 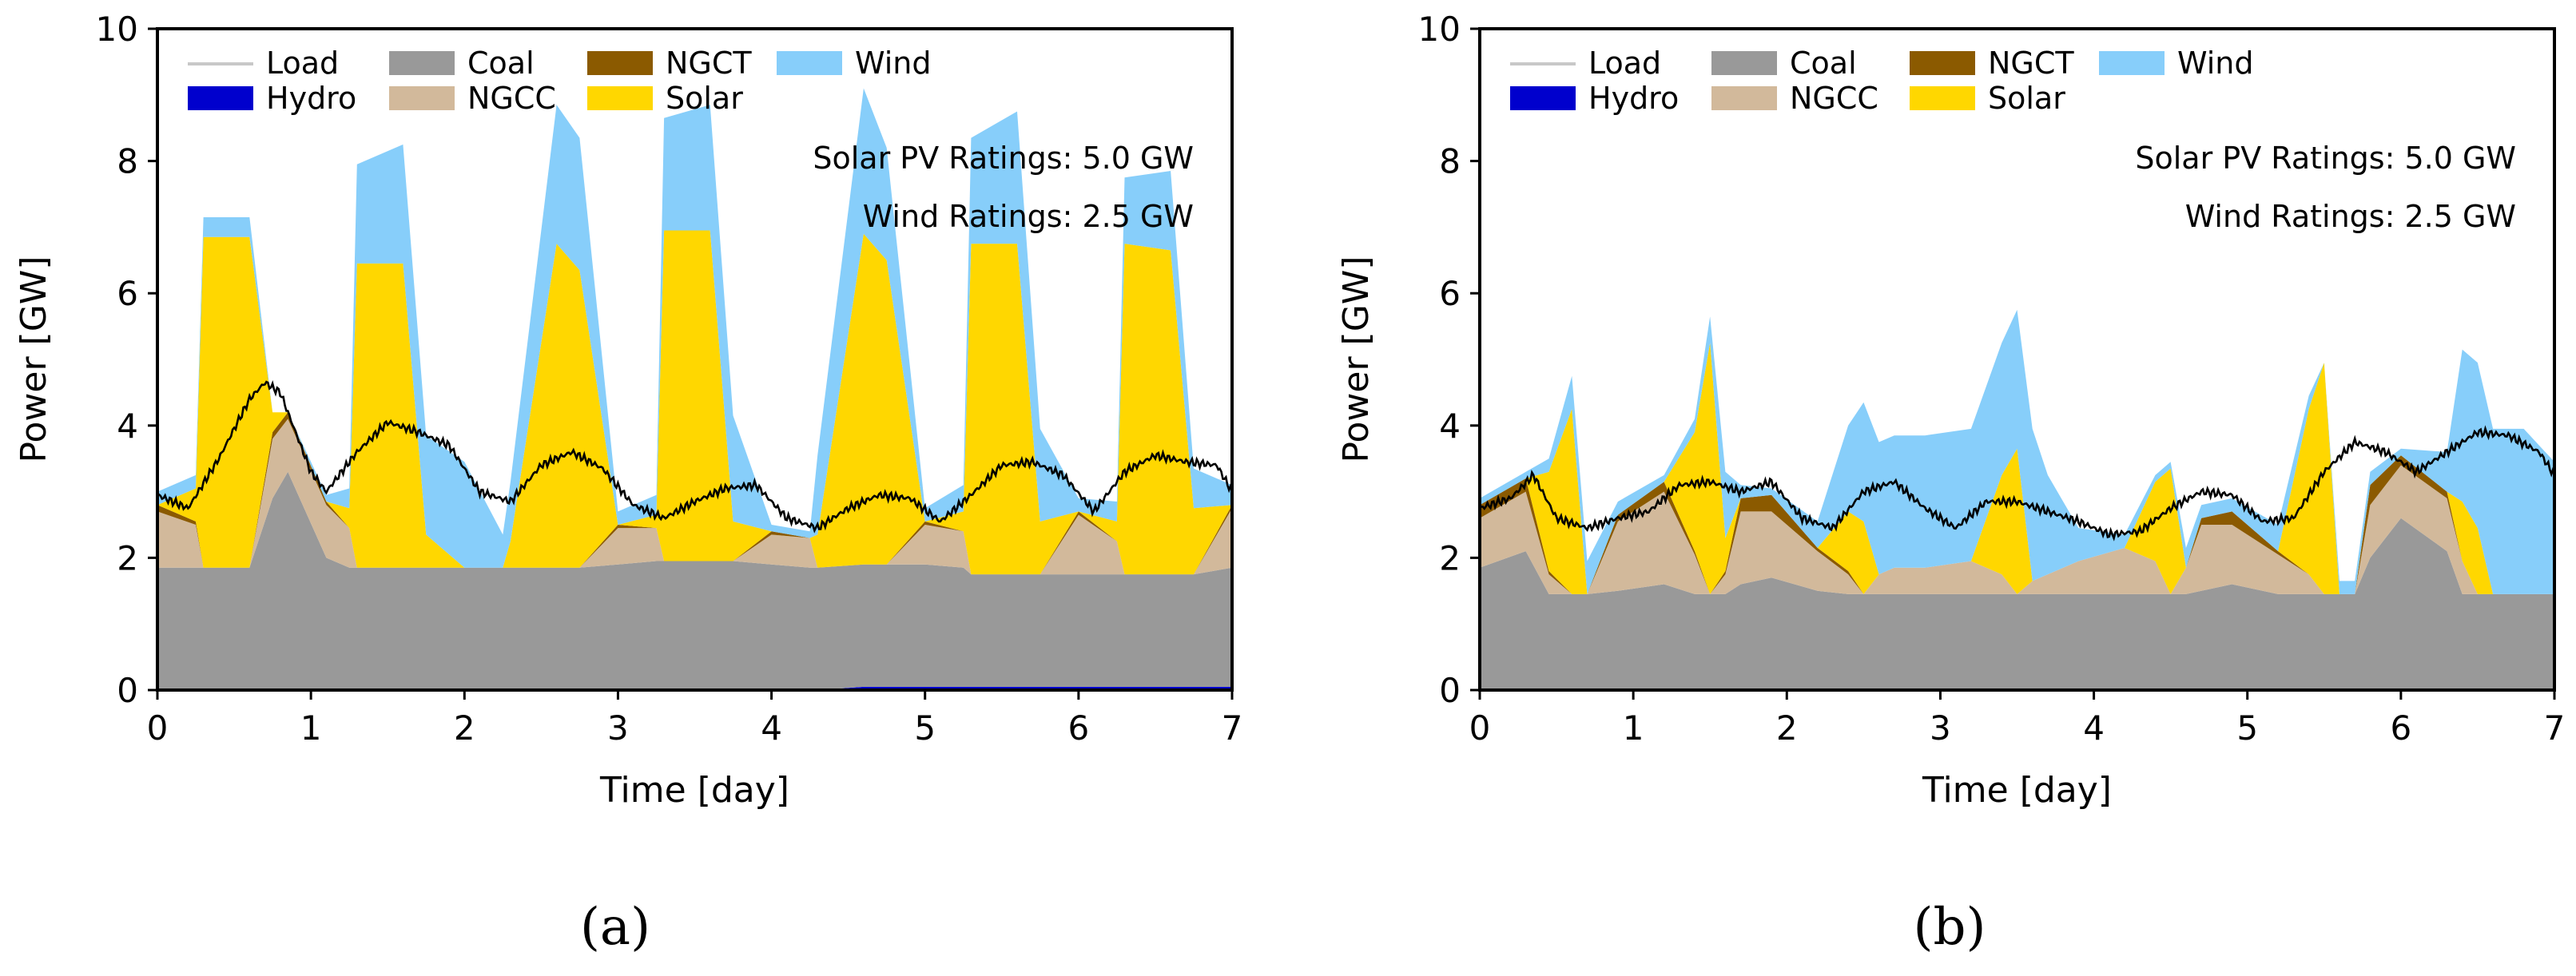 I want to click on area-wind, so click(x=2017, y=452).